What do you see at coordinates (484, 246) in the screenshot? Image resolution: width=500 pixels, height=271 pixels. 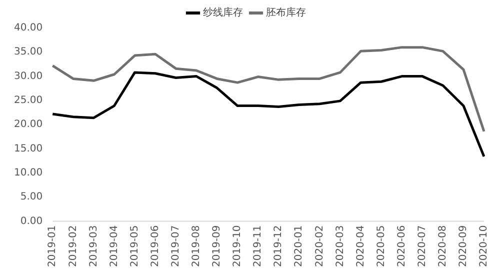 I see `x-tick-label: 2020-10` at bounding box center [484, 246].